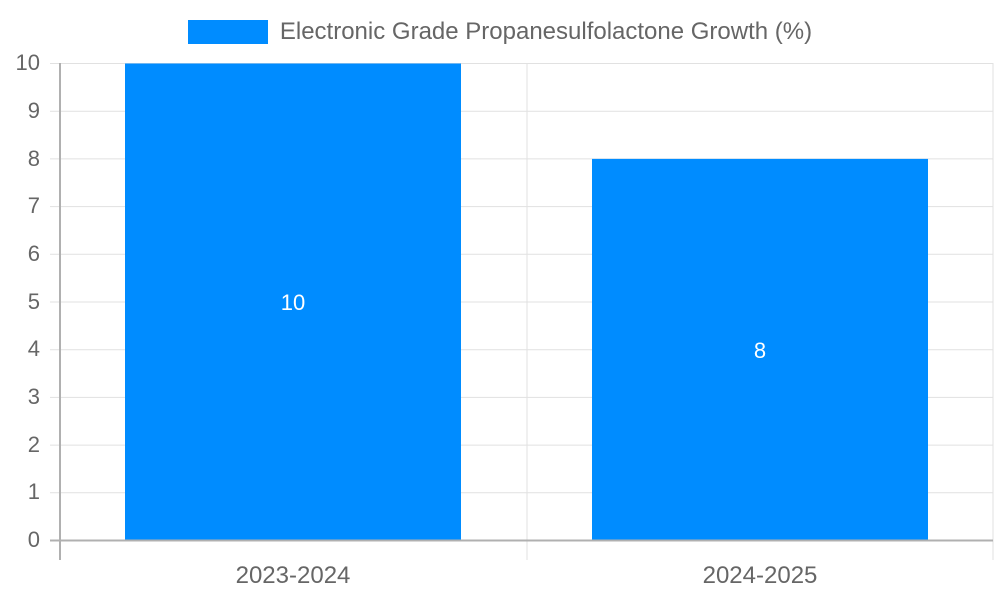  What do you see at coordinates (33, 396) in the screenshot?
I see `y-tick: 3` at bounding box center [33, 396].